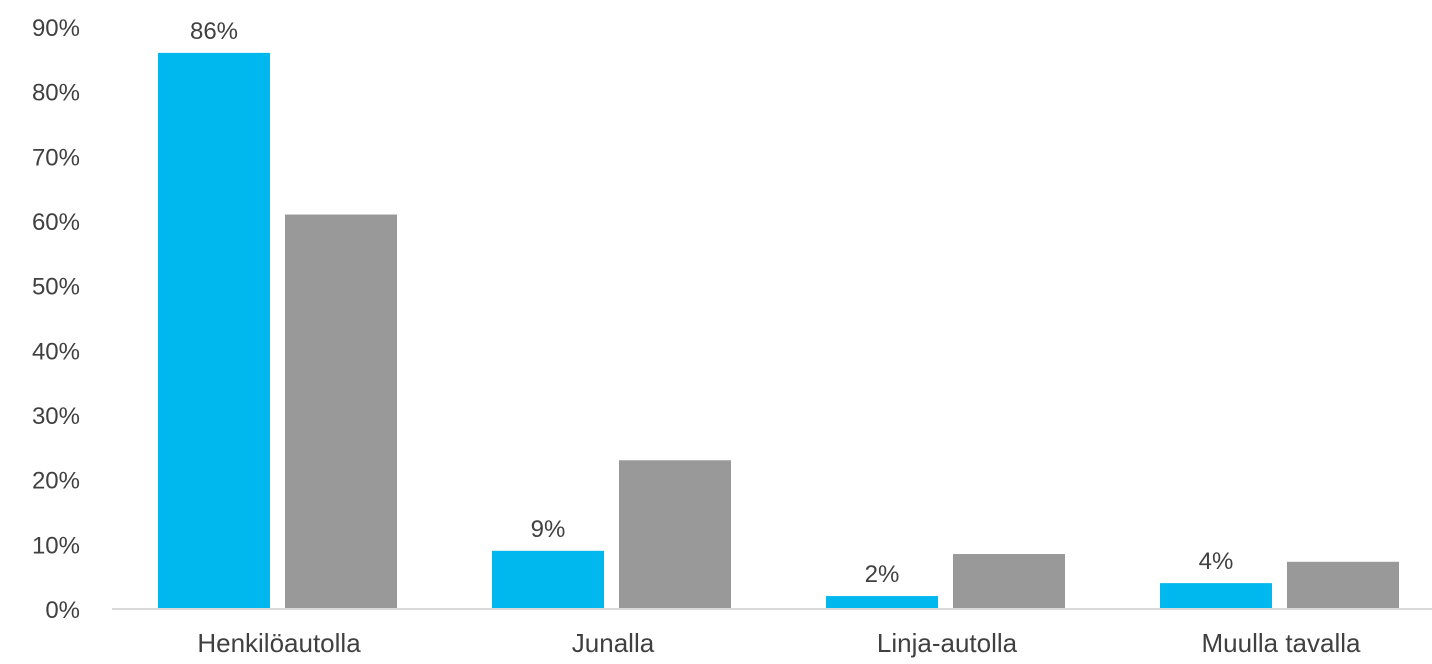  What do you see at coordinates (1216, 561) in the screenshot?
I see `data-label: 4%` at bounding box center [1216, 561].